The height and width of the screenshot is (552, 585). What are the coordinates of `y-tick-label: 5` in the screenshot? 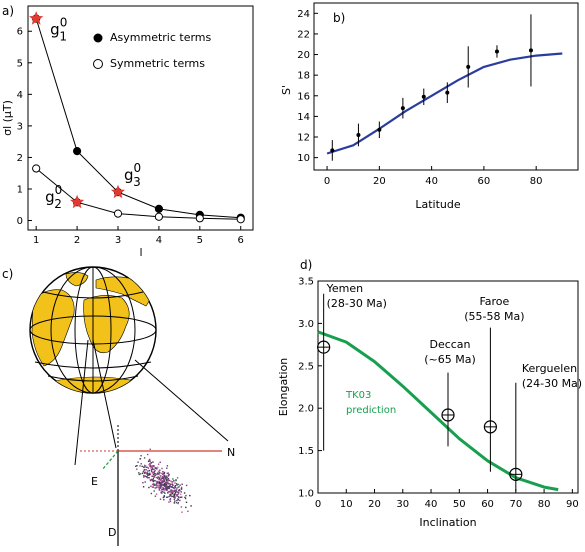 It's located at (20, 63).